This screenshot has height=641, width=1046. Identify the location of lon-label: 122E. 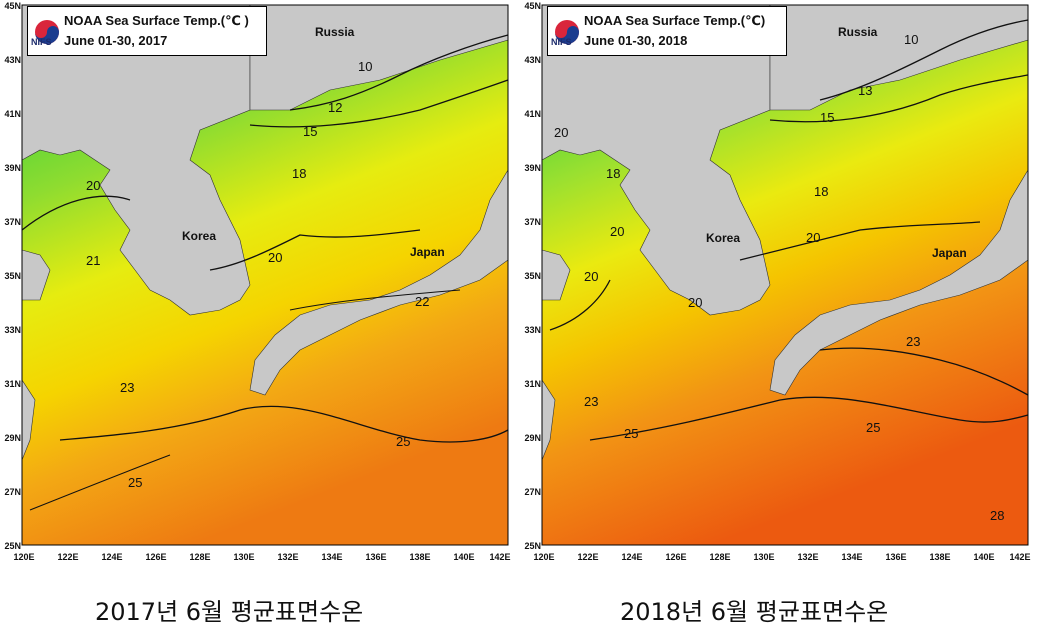
(587, 557).